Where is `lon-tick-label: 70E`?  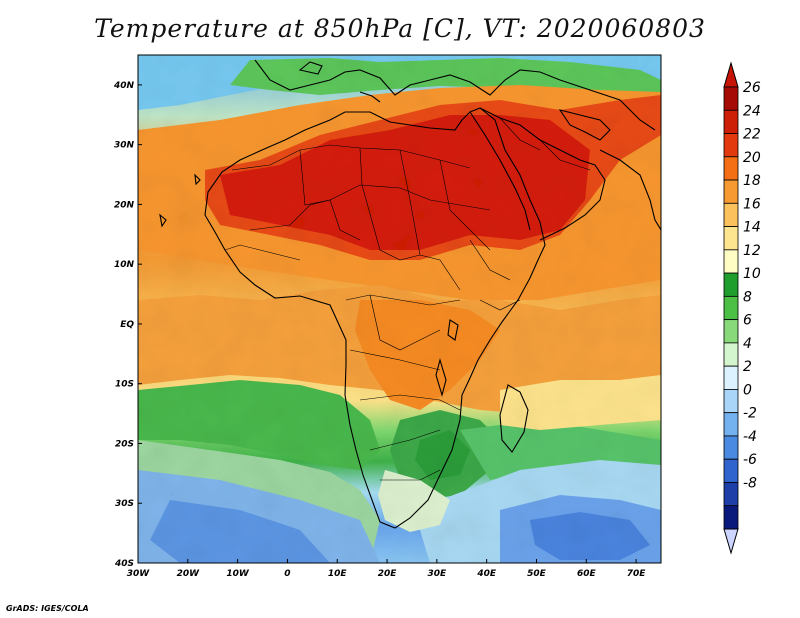 lon-tick-label: 70E is located at coordinates (637, 574).